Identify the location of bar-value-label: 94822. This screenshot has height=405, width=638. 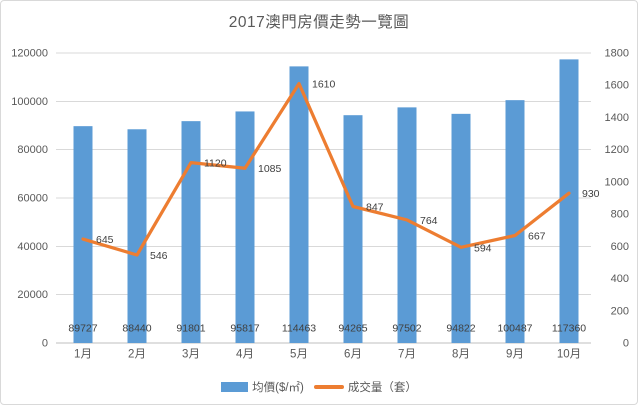
(460, 329).